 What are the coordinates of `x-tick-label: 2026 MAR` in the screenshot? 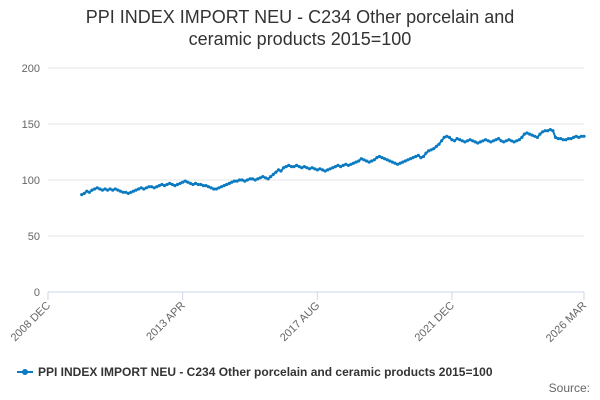 It's located at (566, 322).